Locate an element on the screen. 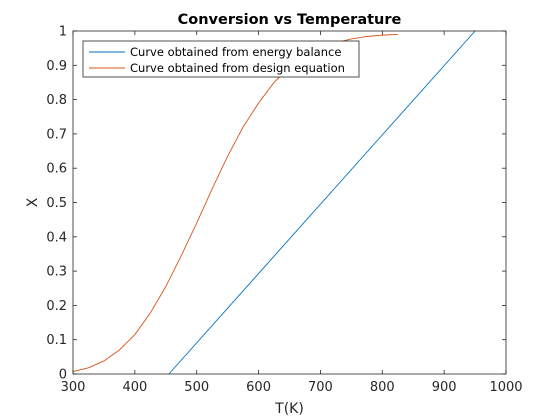  y-tick-label: 0.7 is located at coordinates (56, 134).